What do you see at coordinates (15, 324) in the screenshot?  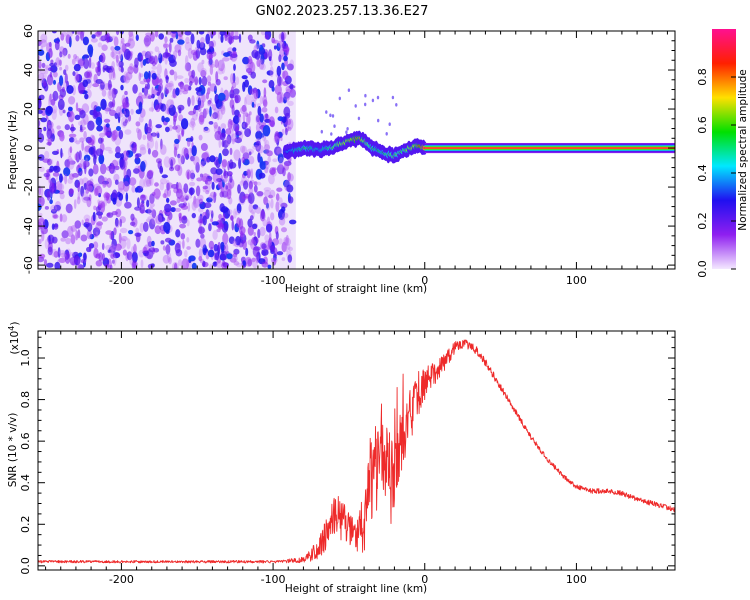 I see `snr-y-multiplier-close: )` at bounding box center [15, 324].